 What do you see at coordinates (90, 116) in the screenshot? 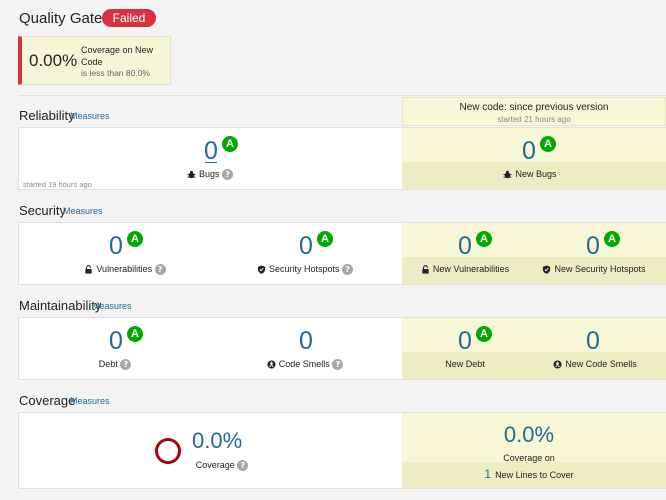
I see `reliability-measures-link: Measures` at bounding box center [90, 116].